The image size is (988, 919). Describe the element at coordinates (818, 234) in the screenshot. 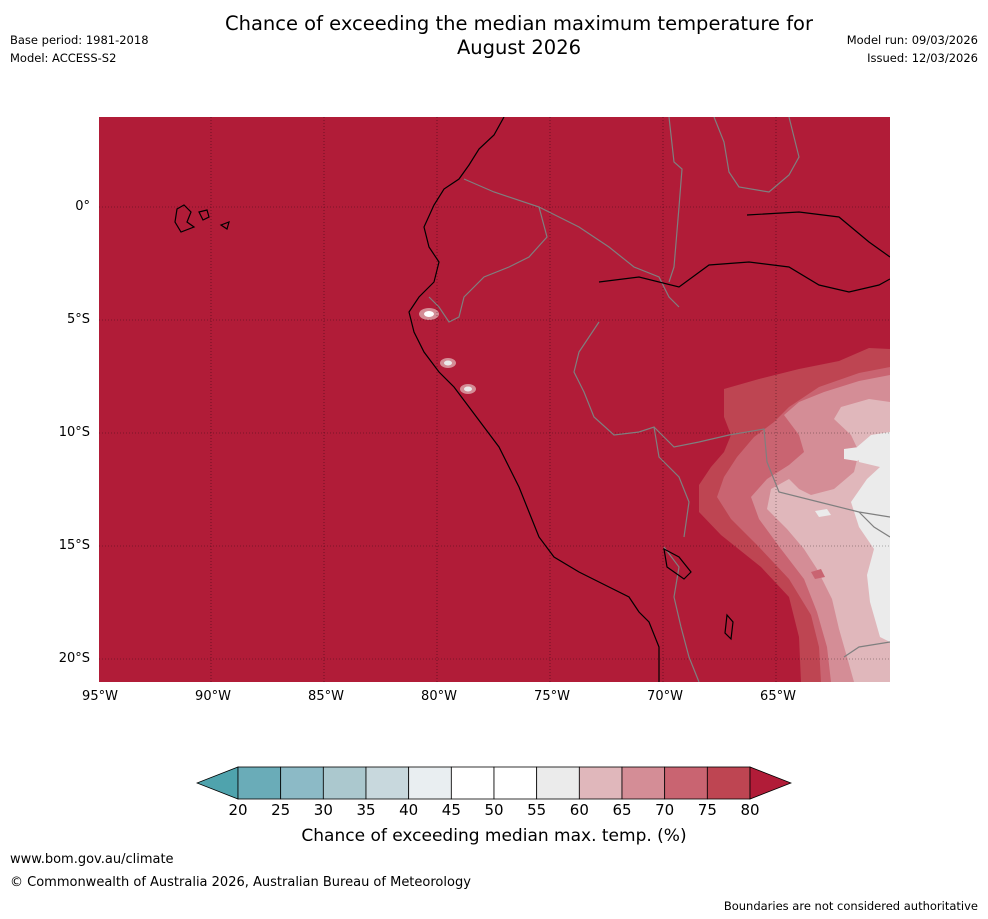

I see `coastline-atlantic-north` at that location.